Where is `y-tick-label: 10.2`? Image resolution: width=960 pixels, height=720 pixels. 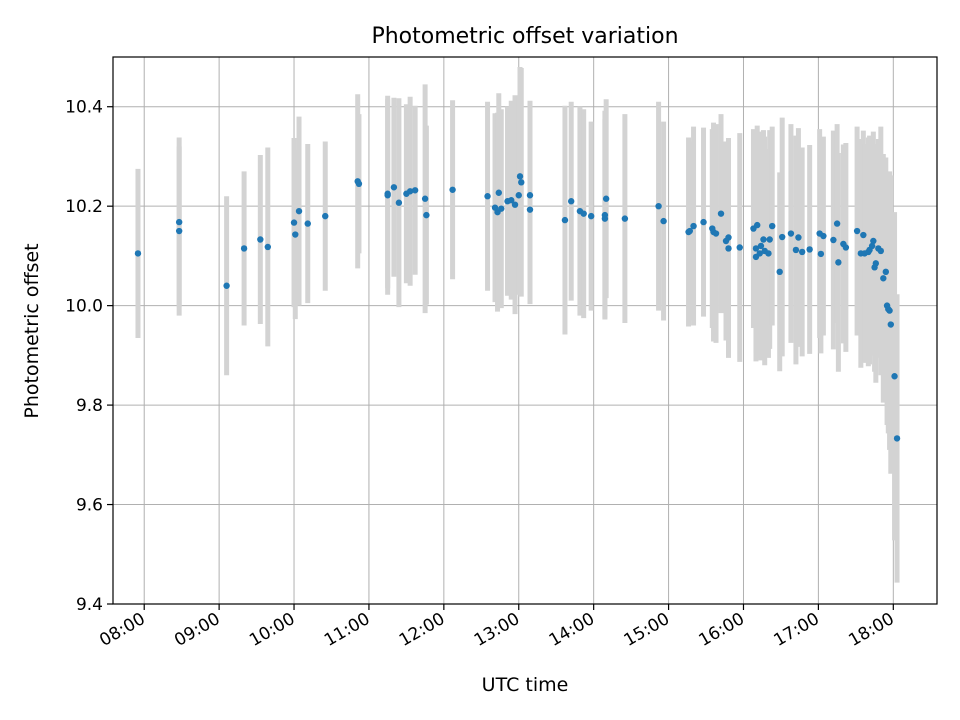 y-tick-label: 10.2 is located at coordinates (84, 207).